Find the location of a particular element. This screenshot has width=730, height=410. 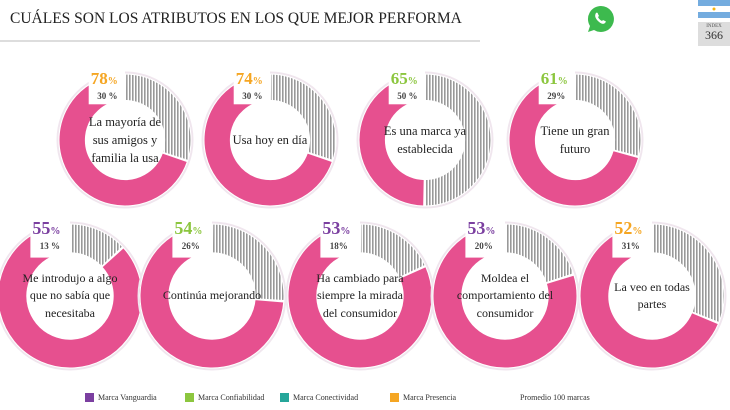

index-badge: INDEX 366 is located at coordinates (714, 34).